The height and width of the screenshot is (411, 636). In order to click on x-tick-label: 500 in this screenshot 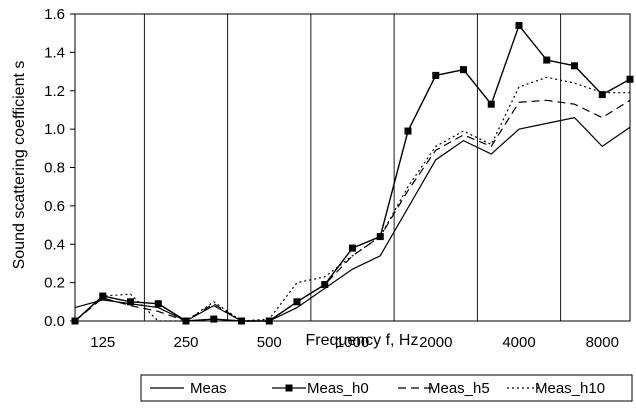, I will do `click(269, 342)`.